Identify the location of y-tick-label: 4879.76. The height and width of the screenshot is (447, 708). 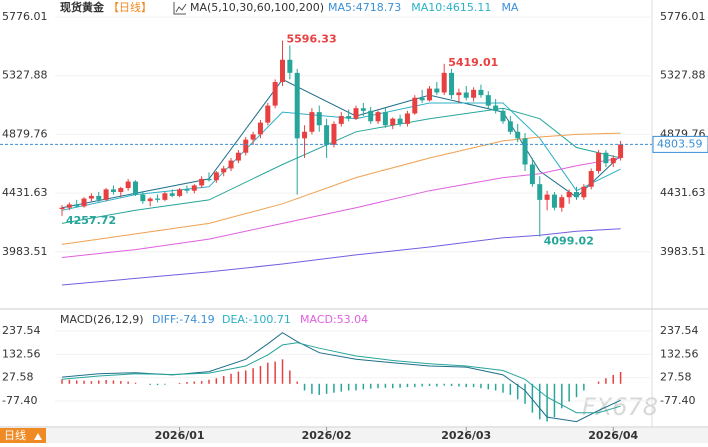
(25, 133).